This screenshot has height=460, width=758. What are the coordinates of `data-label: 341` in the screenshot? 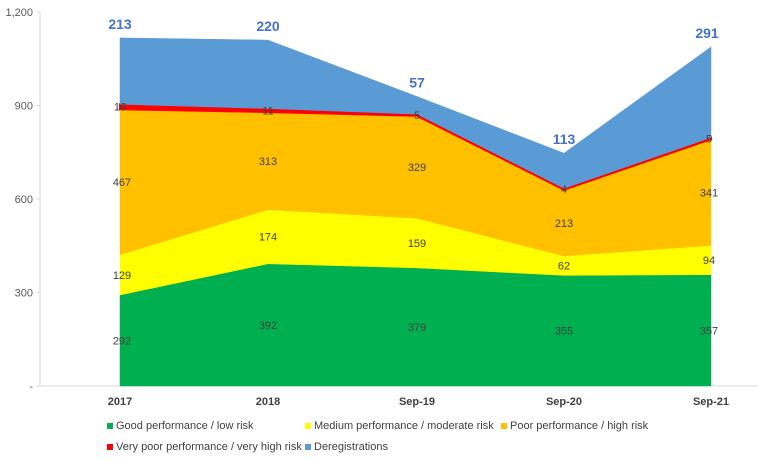 It's located at (709, 193).